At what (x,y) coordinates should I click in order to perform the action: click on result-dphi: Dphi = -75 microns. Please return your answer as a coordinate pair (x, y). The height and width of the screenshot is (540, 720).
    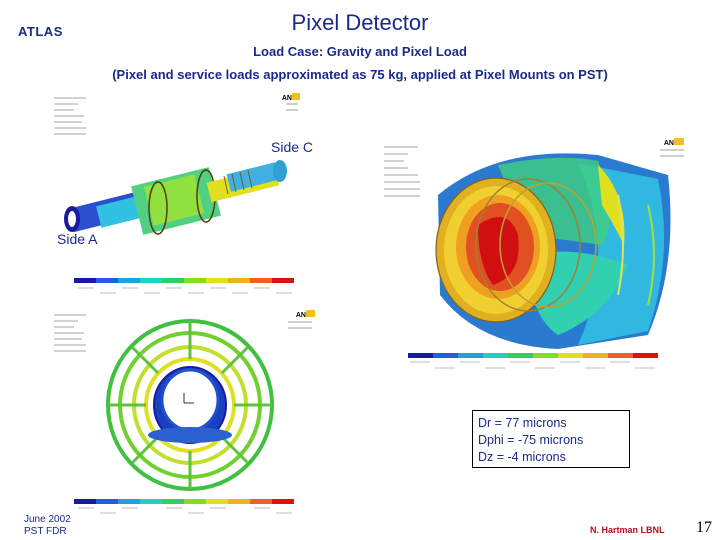
    Looking at the image, I should click on (531, 440).